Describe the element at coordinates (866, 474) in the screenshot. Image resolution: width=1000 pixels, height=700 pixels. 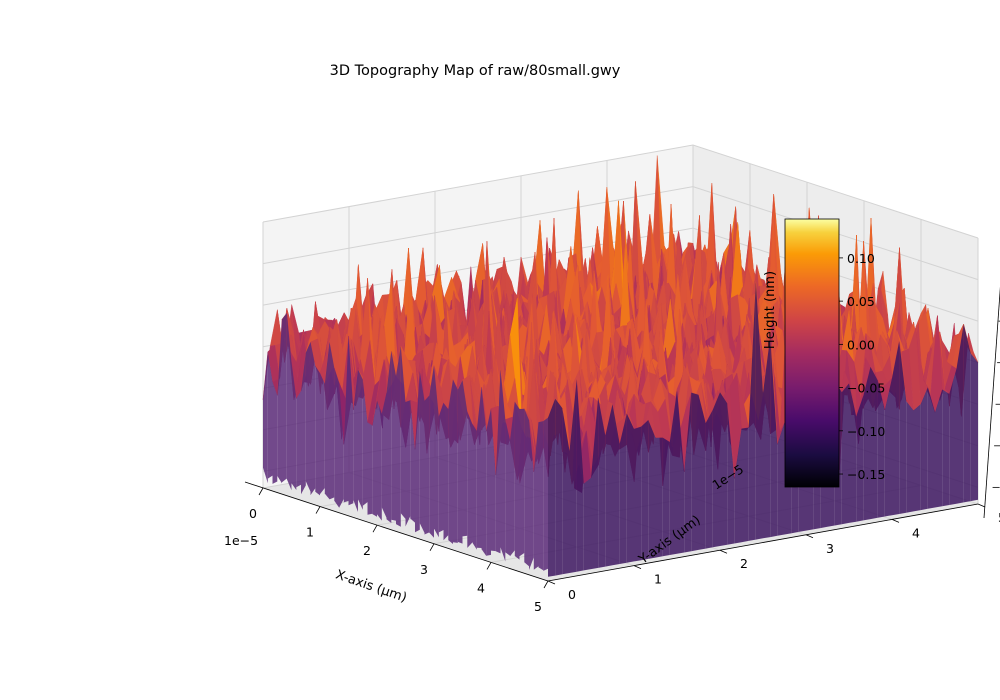
I see `colorbar-tick-label: −0.15` at that location.